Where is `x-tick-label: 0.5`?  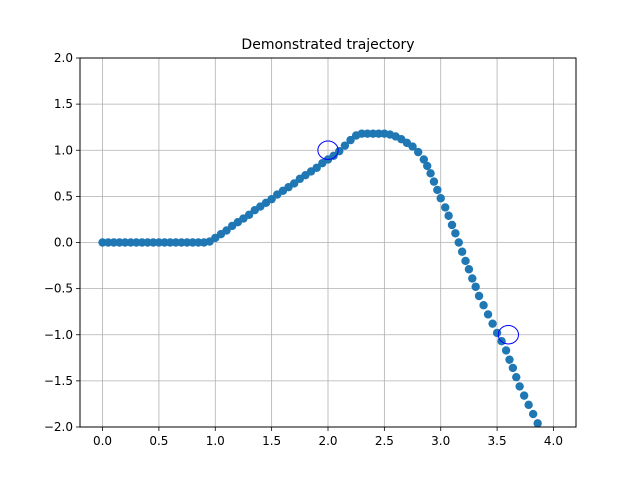
x-tick-label: 0.5 is located at coordinates (158, 441).